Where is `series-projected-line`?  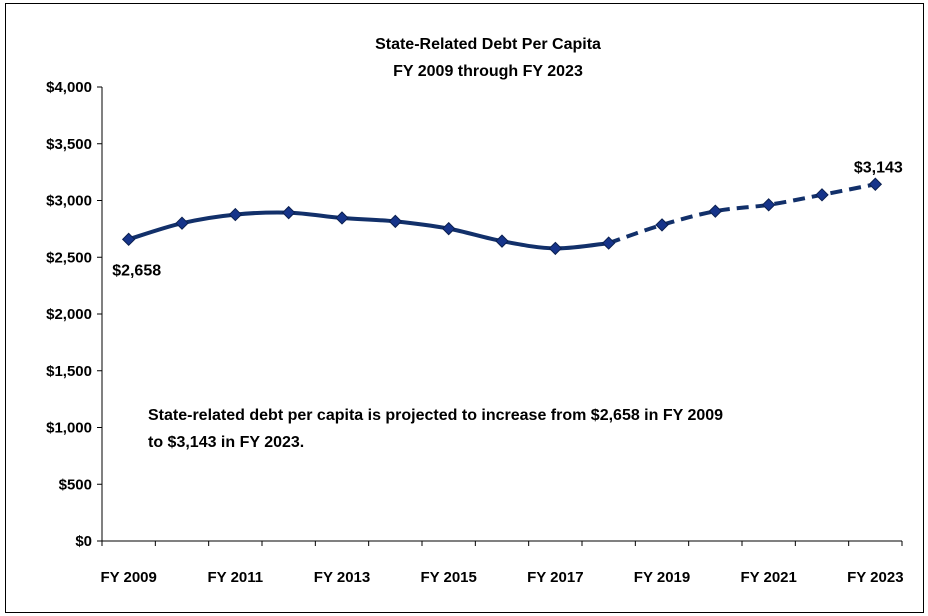 series-projected-line is located at coordinates (742, 213).